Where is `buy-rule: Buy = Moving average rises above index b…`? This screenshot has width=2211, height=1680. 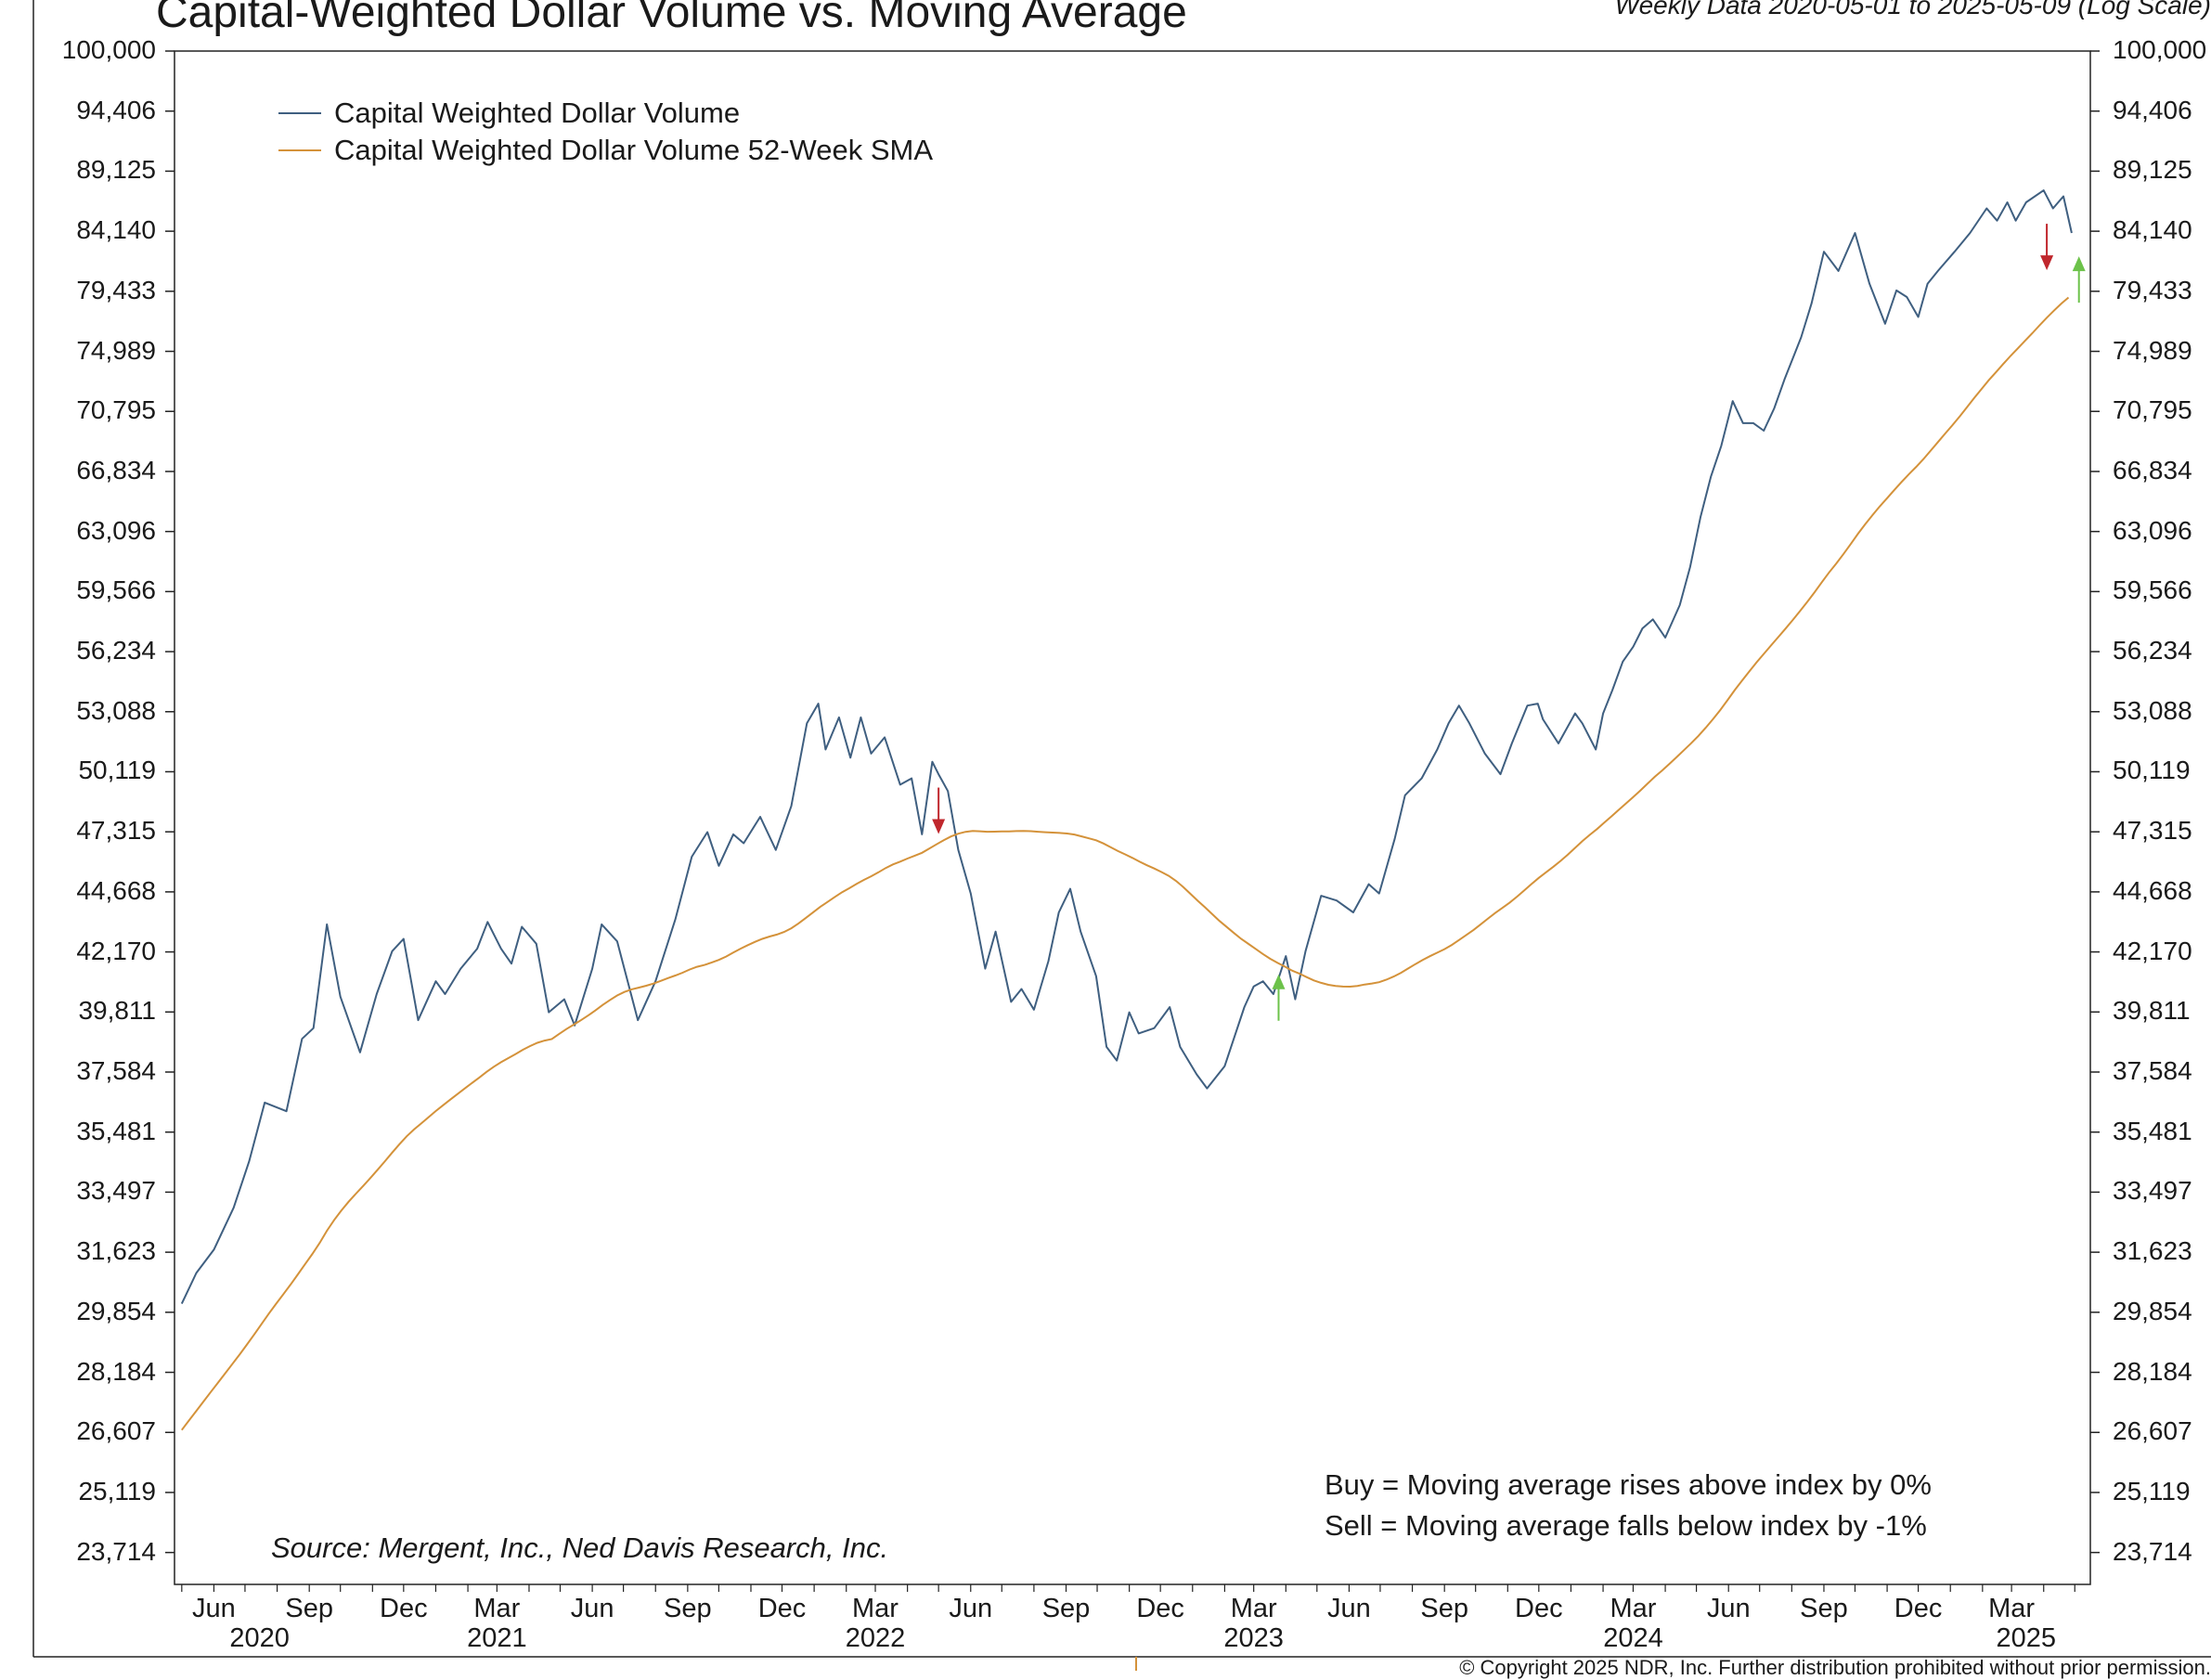
buy-rule: Buy = Moving average rises above index b… is located at coordinates (1628, 1484).